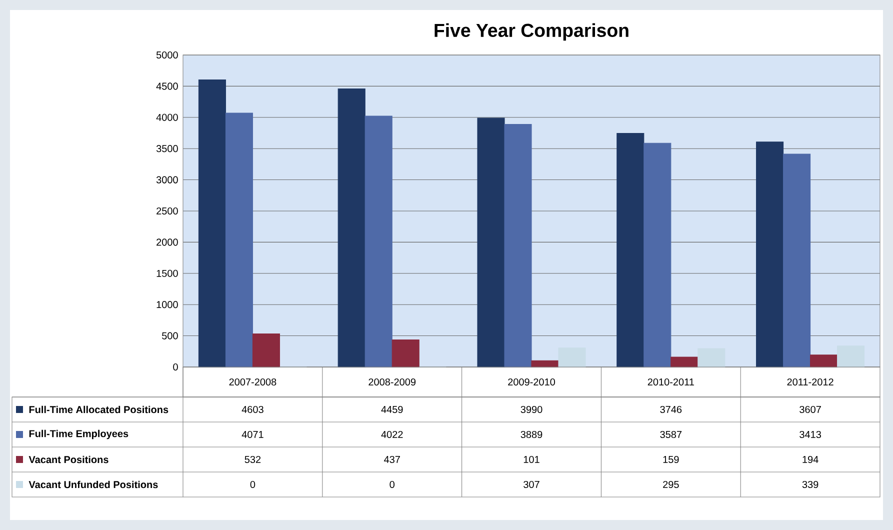  I want to click on y-tick-label: 1000, so click(167, 304).